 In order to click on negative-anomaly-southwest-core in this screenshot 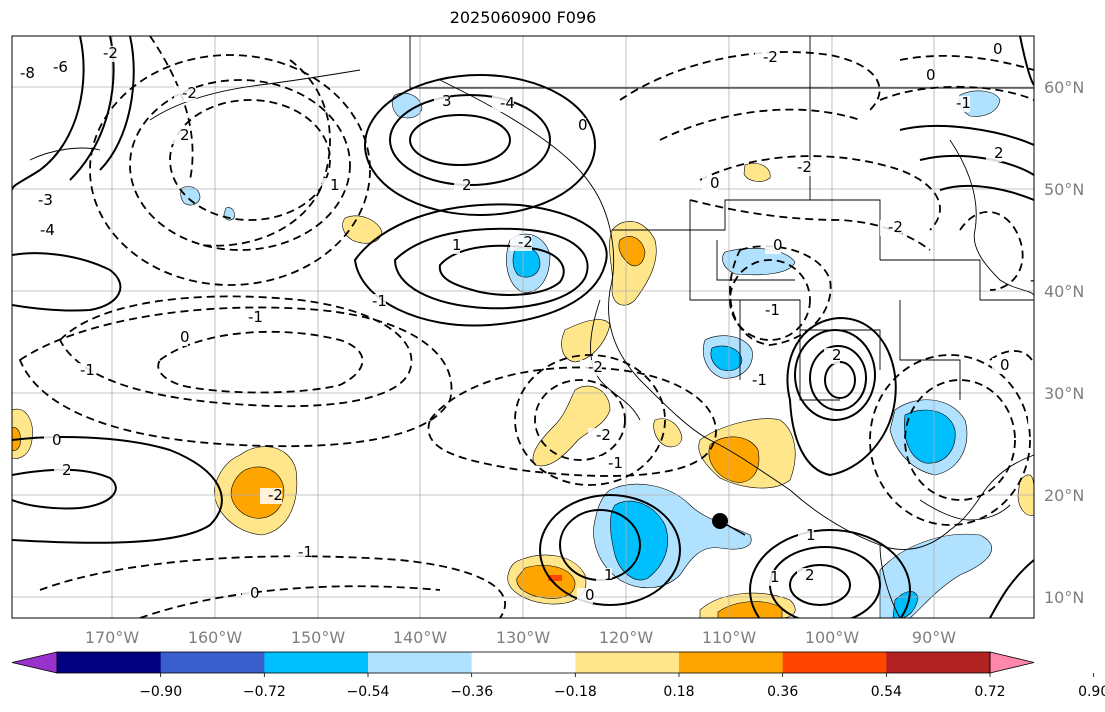, I will do `click(726, 358)`.